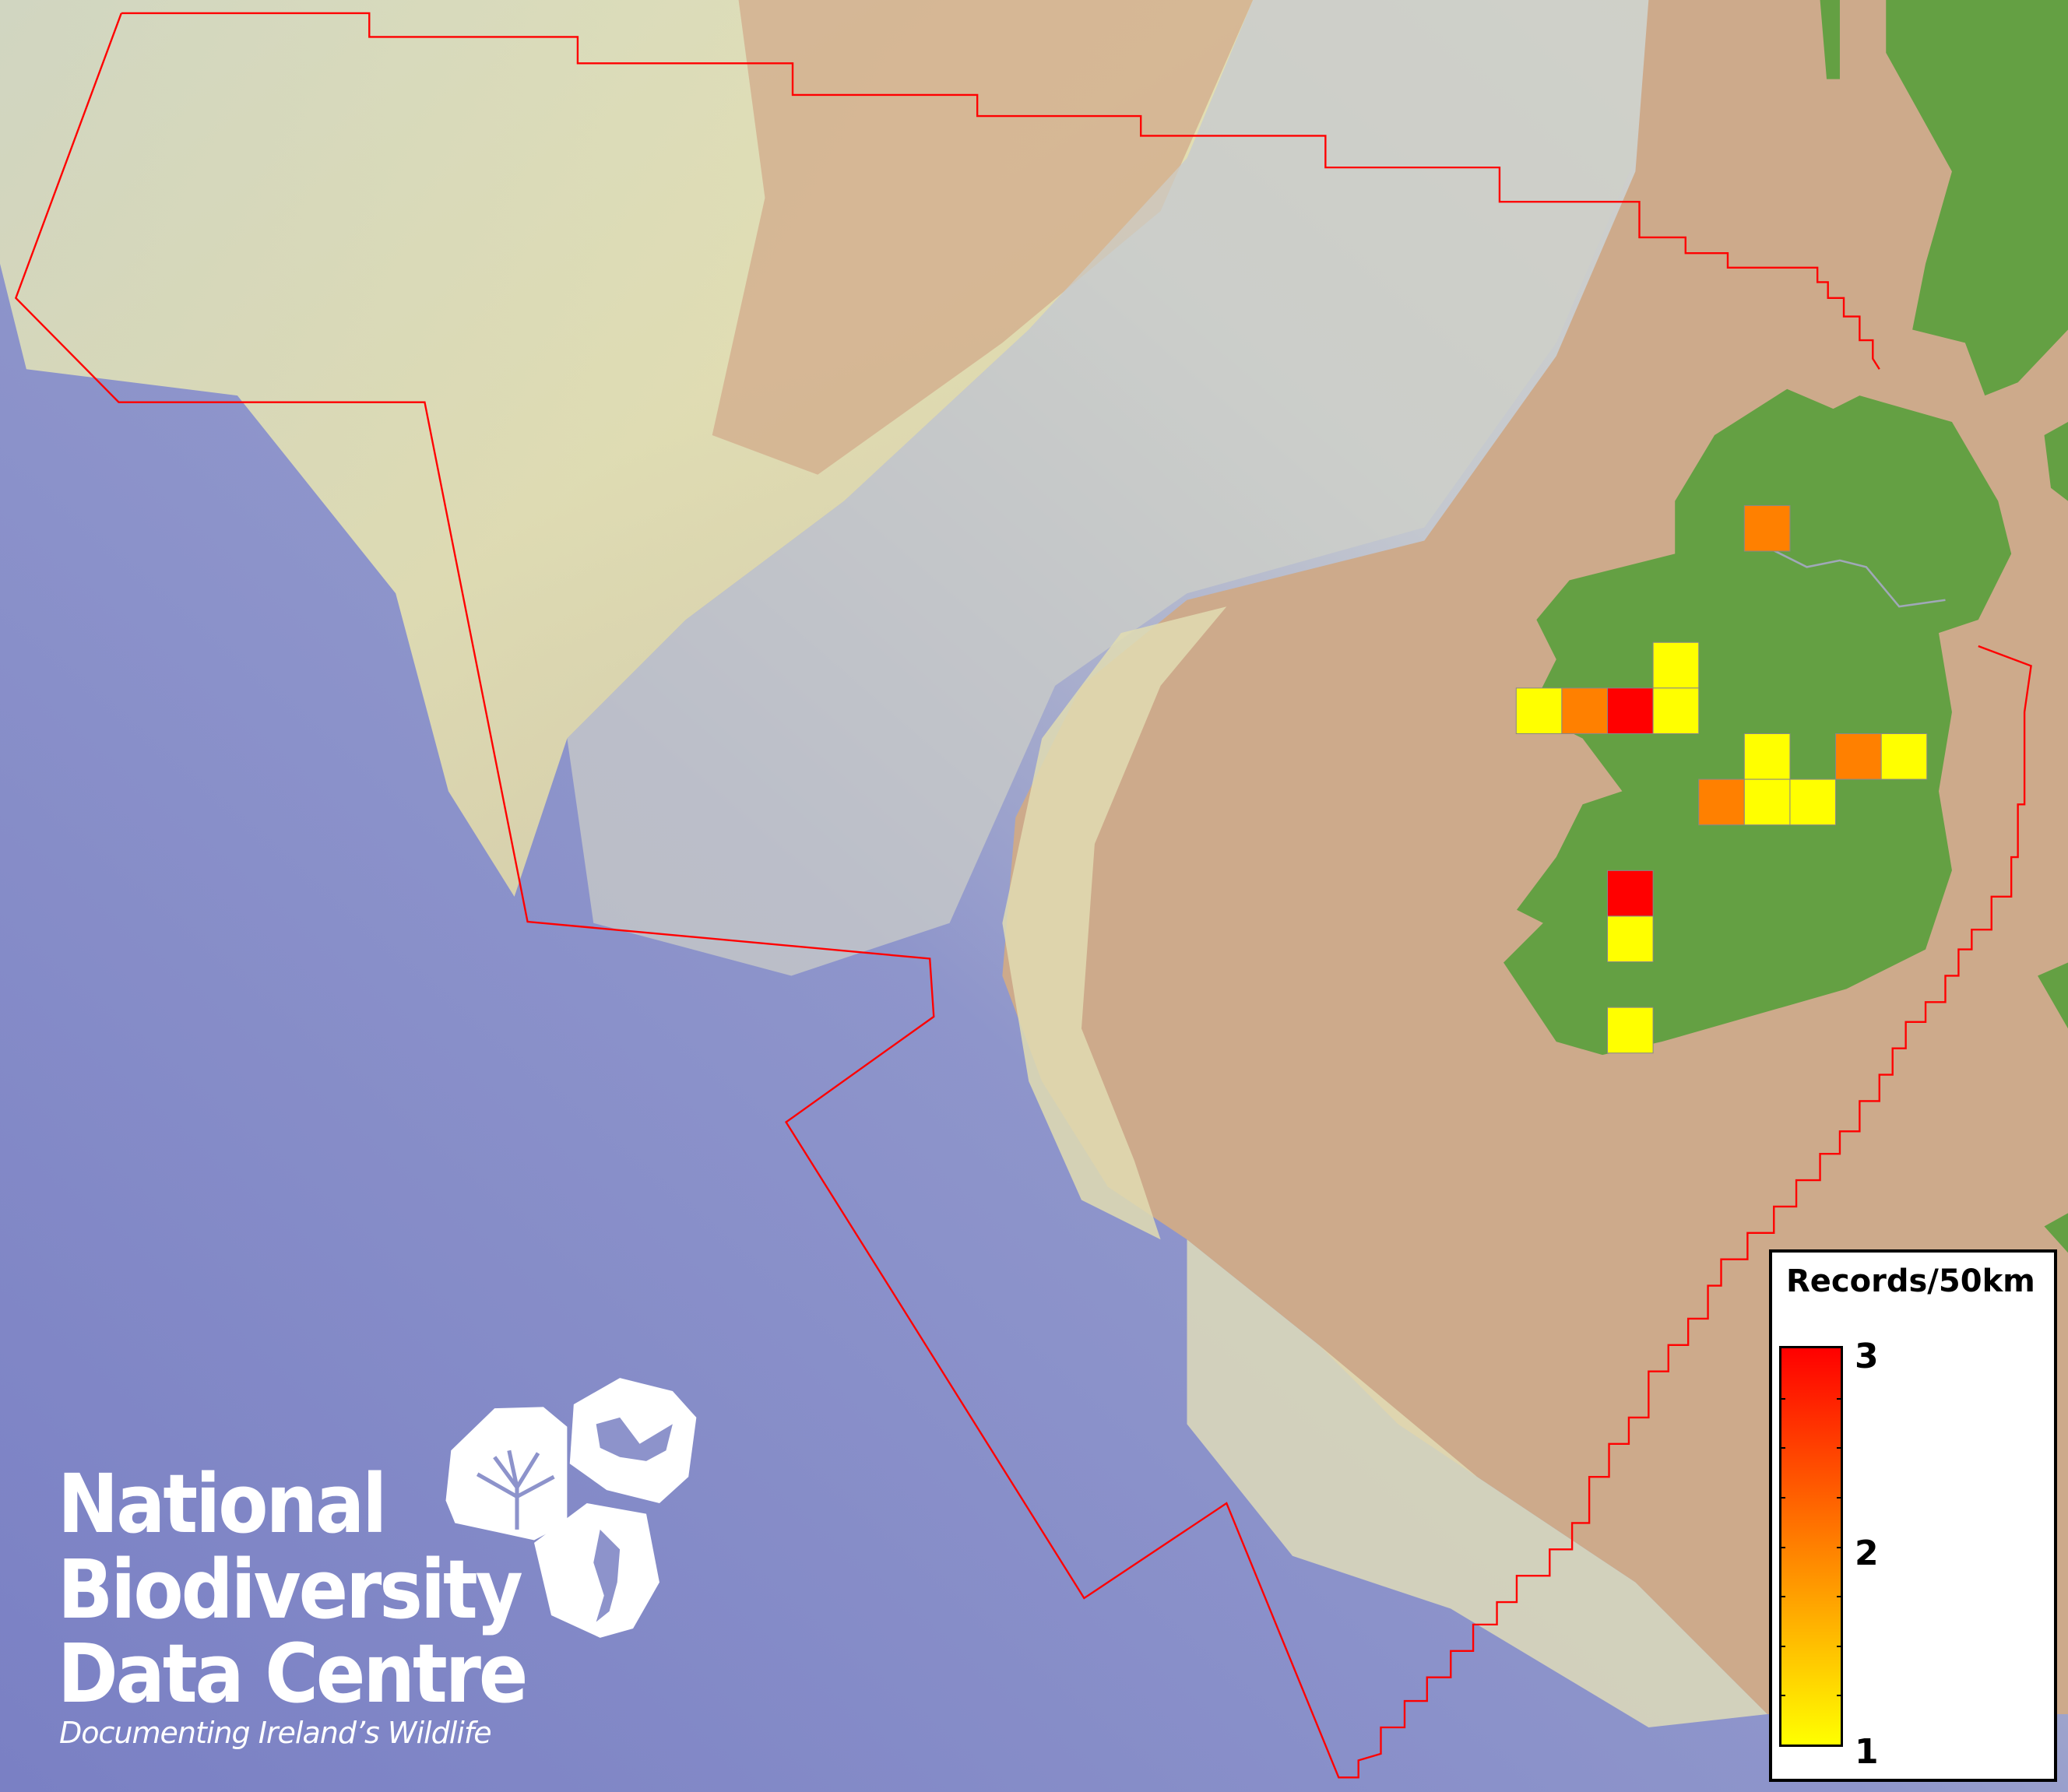  What do you see at coordinates (1867, 1553) in the screenshot?
I see `legend-label-mid: 2` at bounding box center [1867, 1553].